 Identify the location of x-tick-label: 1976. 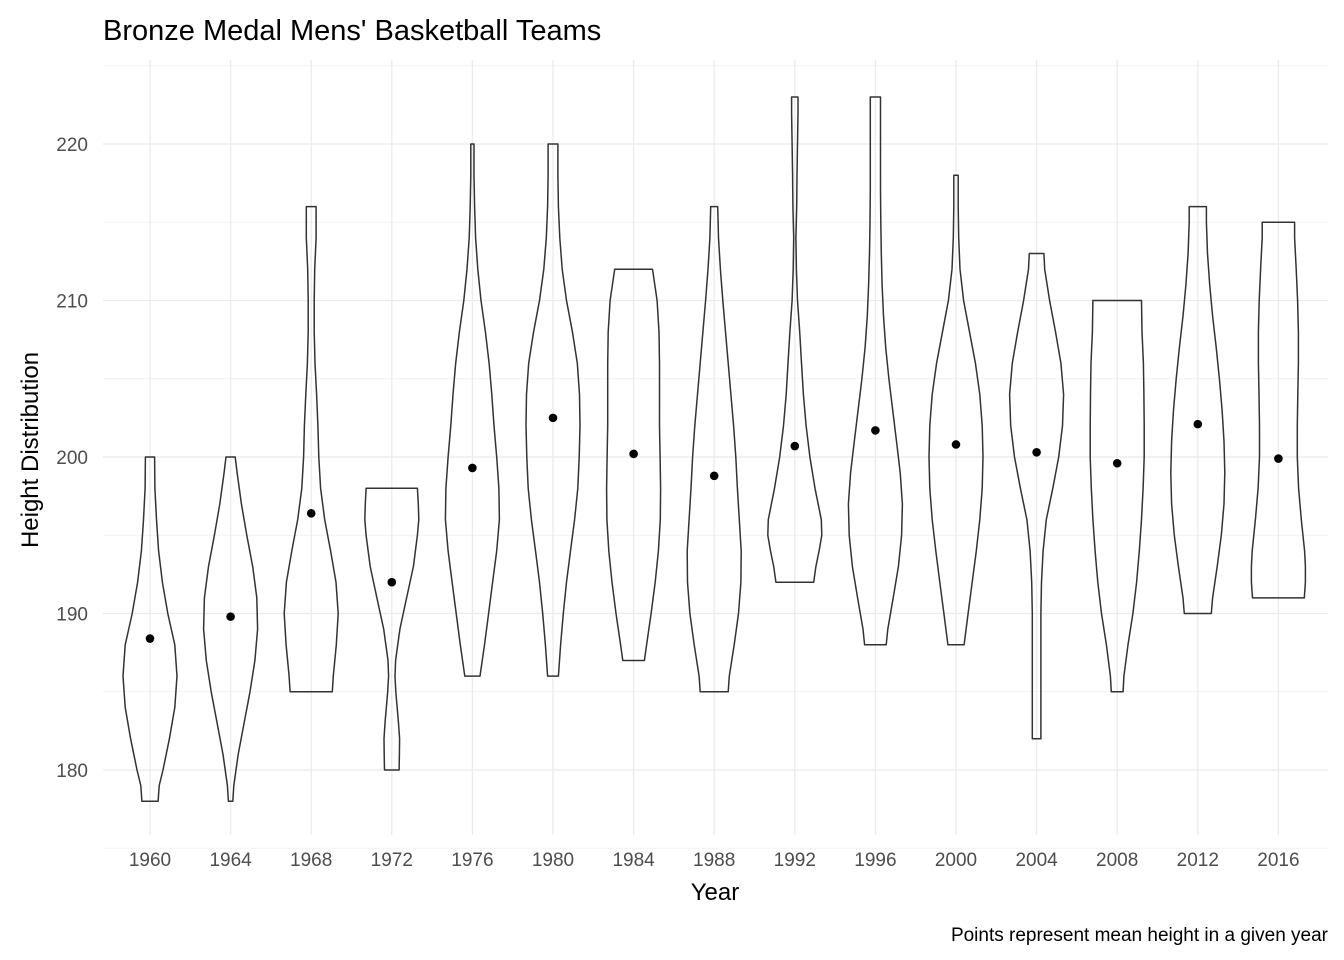
(472, 860).